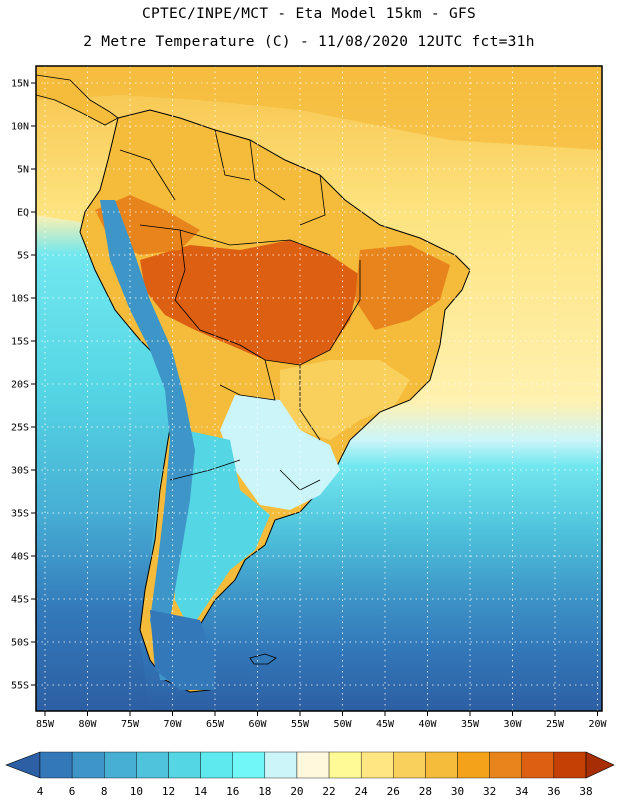 Image resolution: width=618 pixels, height=800 pixels. What do you see at coordinates (553, 791) in the screenshot?
I see `colorbar-label: 36` at bounding box center [553, 791].